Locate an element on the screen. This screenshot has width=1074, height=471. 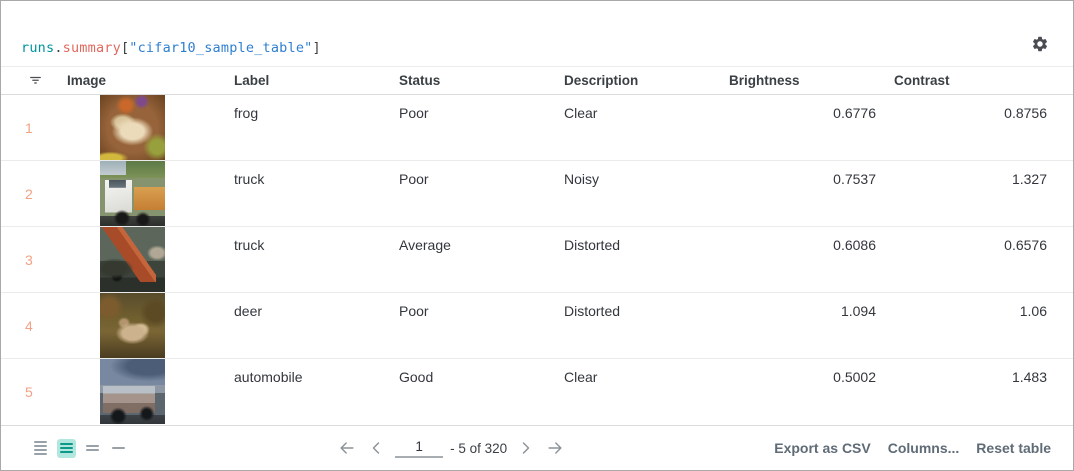
row-height-large-button is located at coordinates (92, 448).